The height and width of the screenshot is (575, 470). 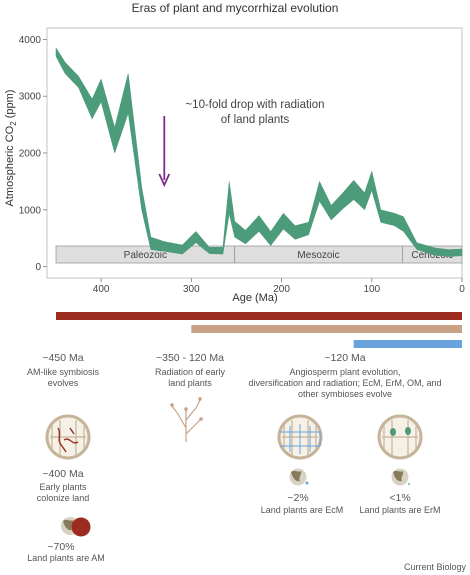 What do you see at coordinates (63, 487) in the screenshot?
I see `desc-400-line1: Early plants` at bounding box center [63, 487].